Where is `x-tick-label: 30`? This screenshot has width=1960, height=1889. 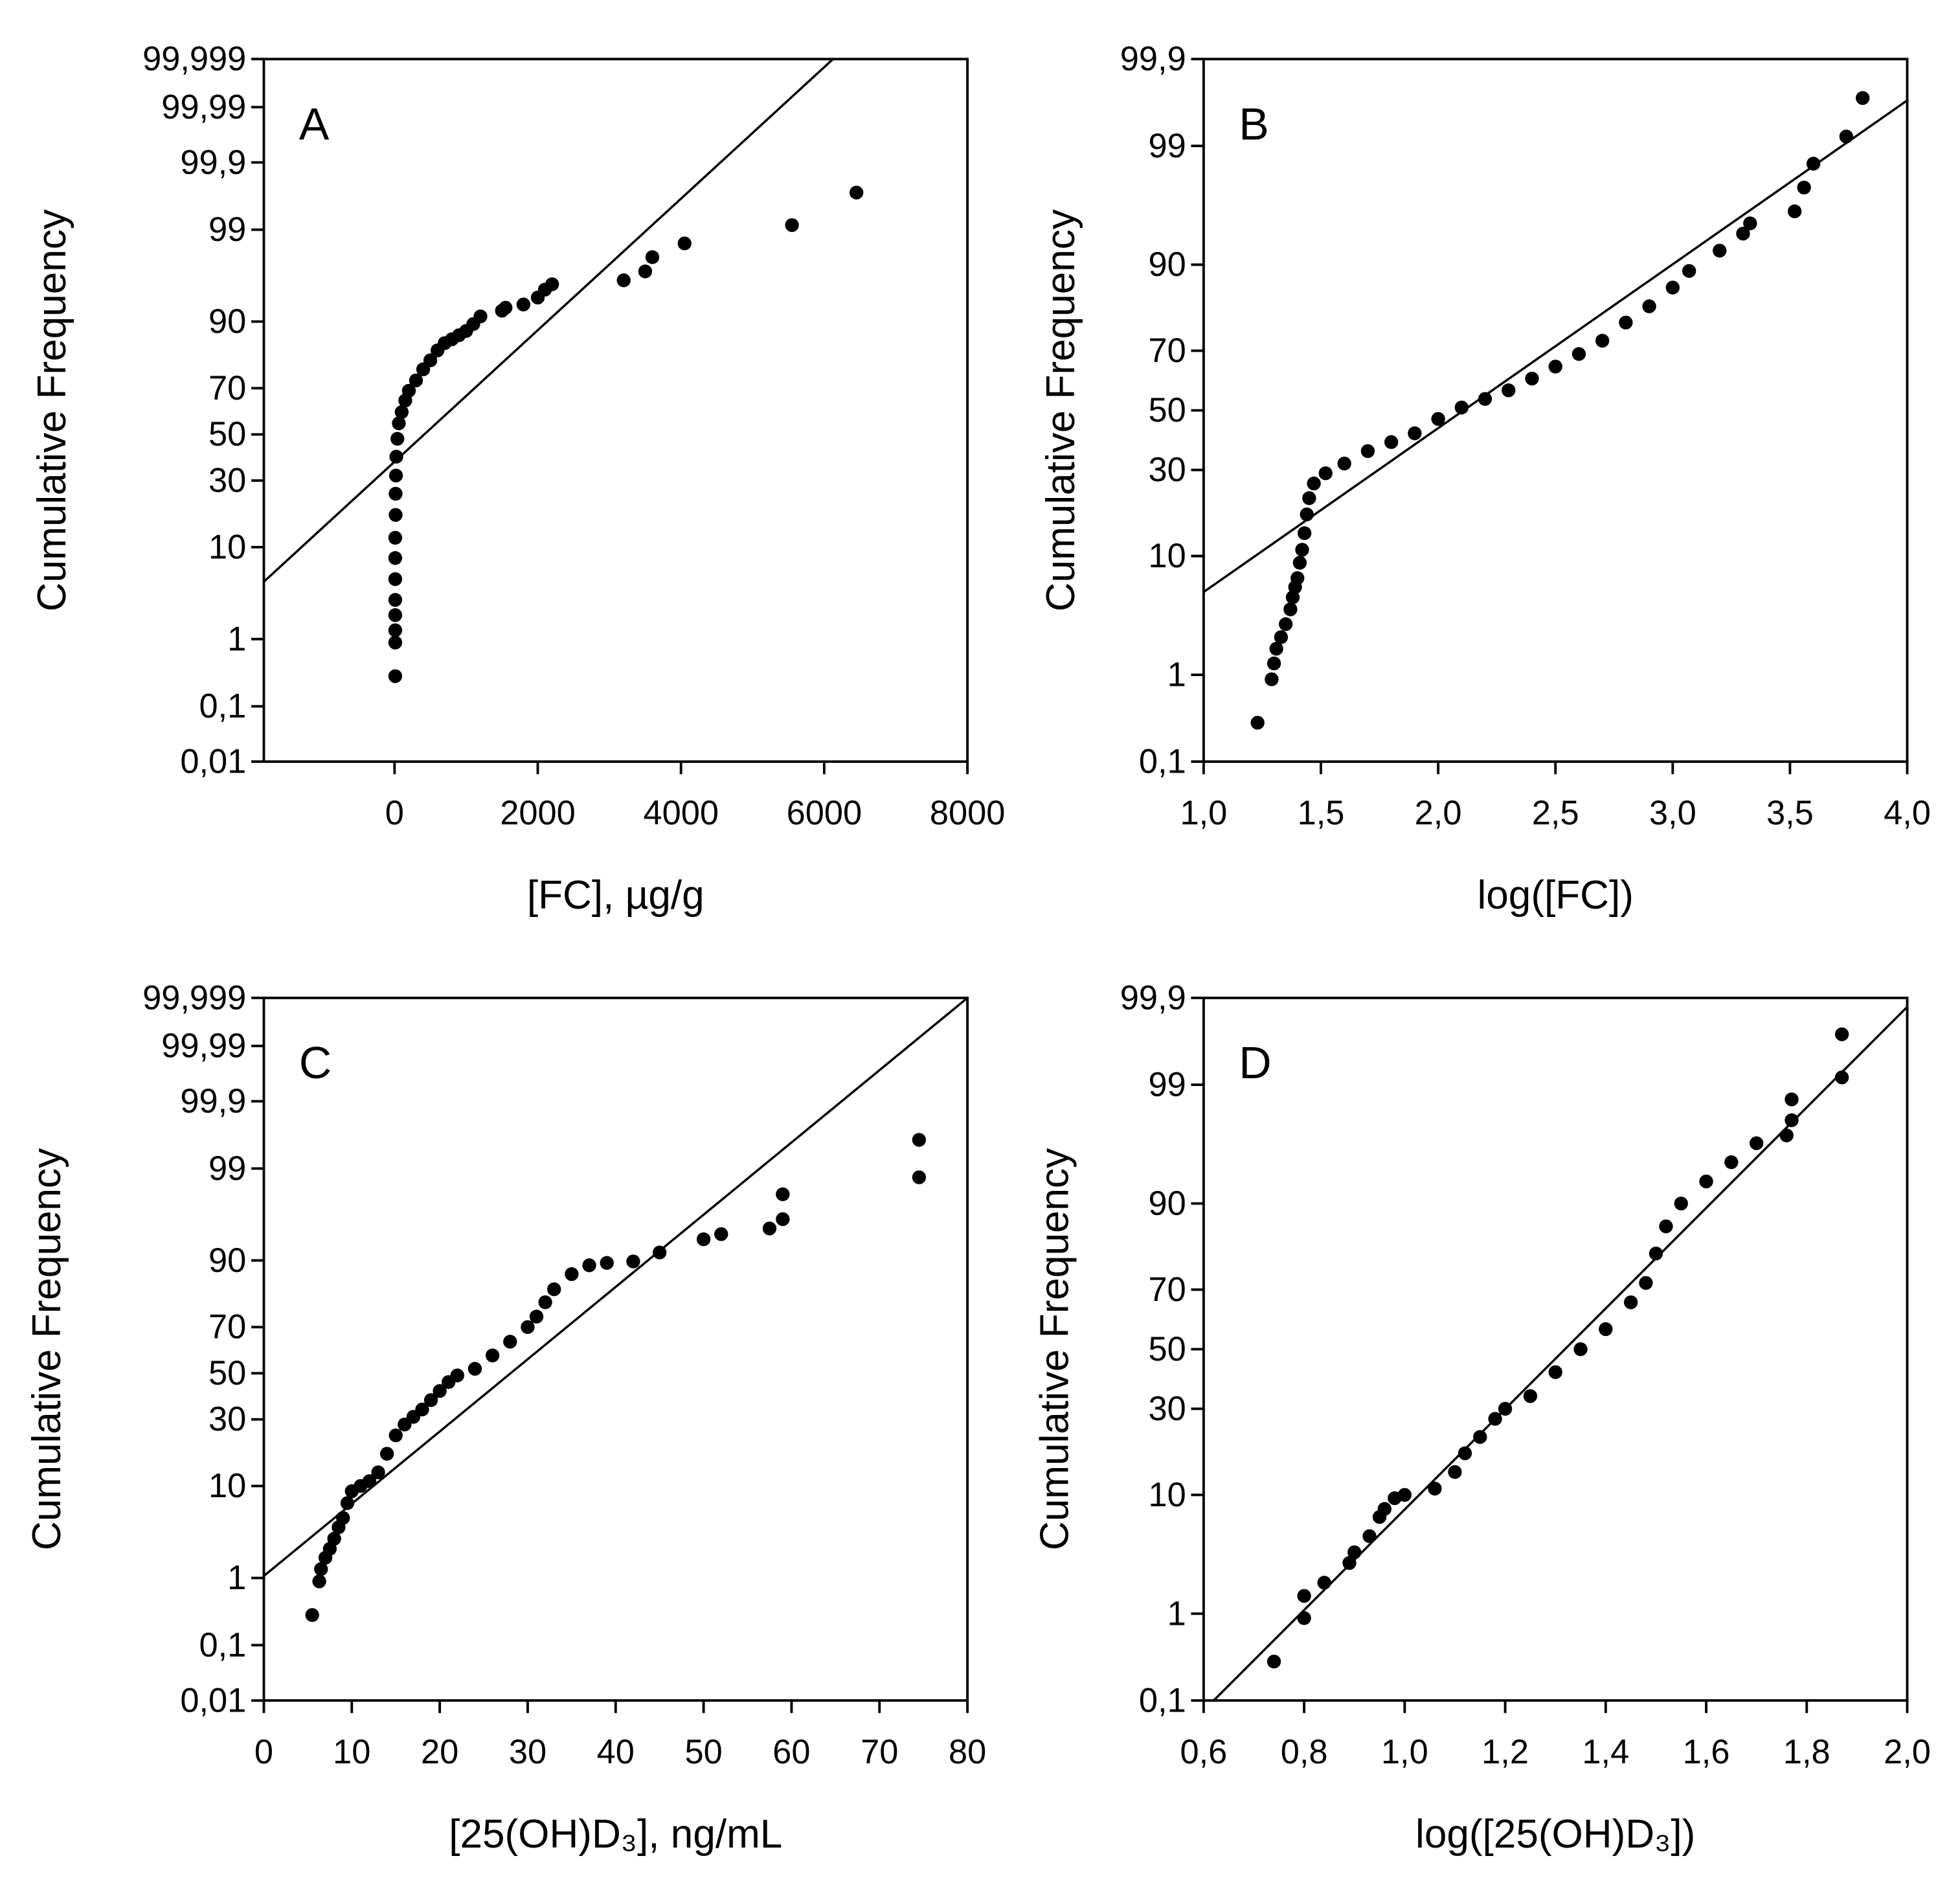
x-tick-label: 30 is located at coordinates (527, 1753).